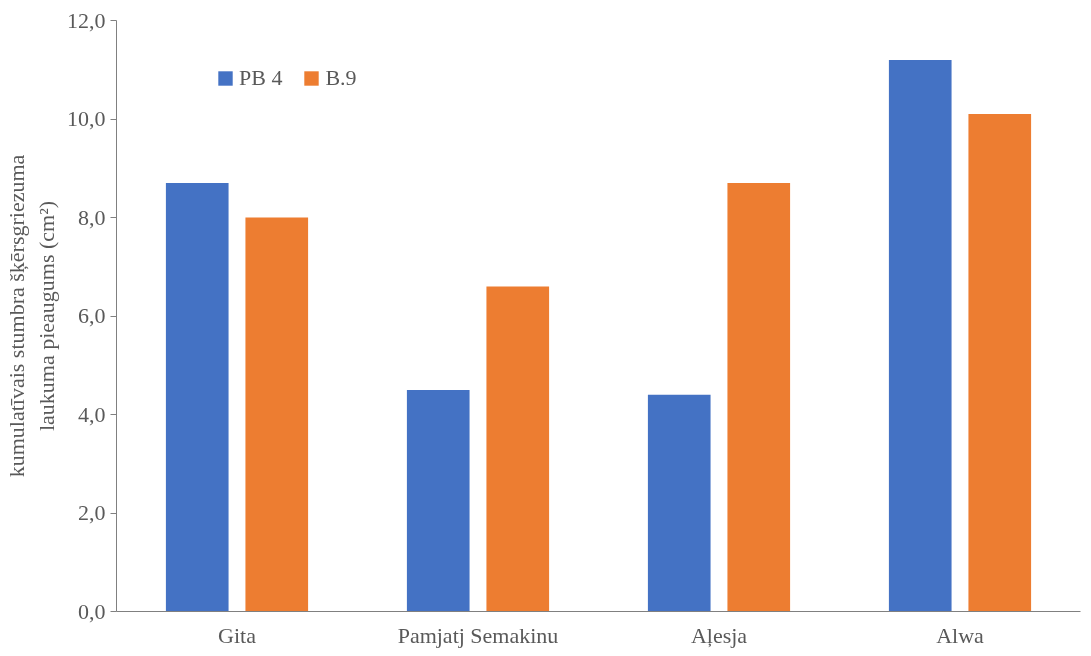 The width and height of the screenshot is (1091, 656). I want to click on y-tick-label: 6,0, so click(92, 315).